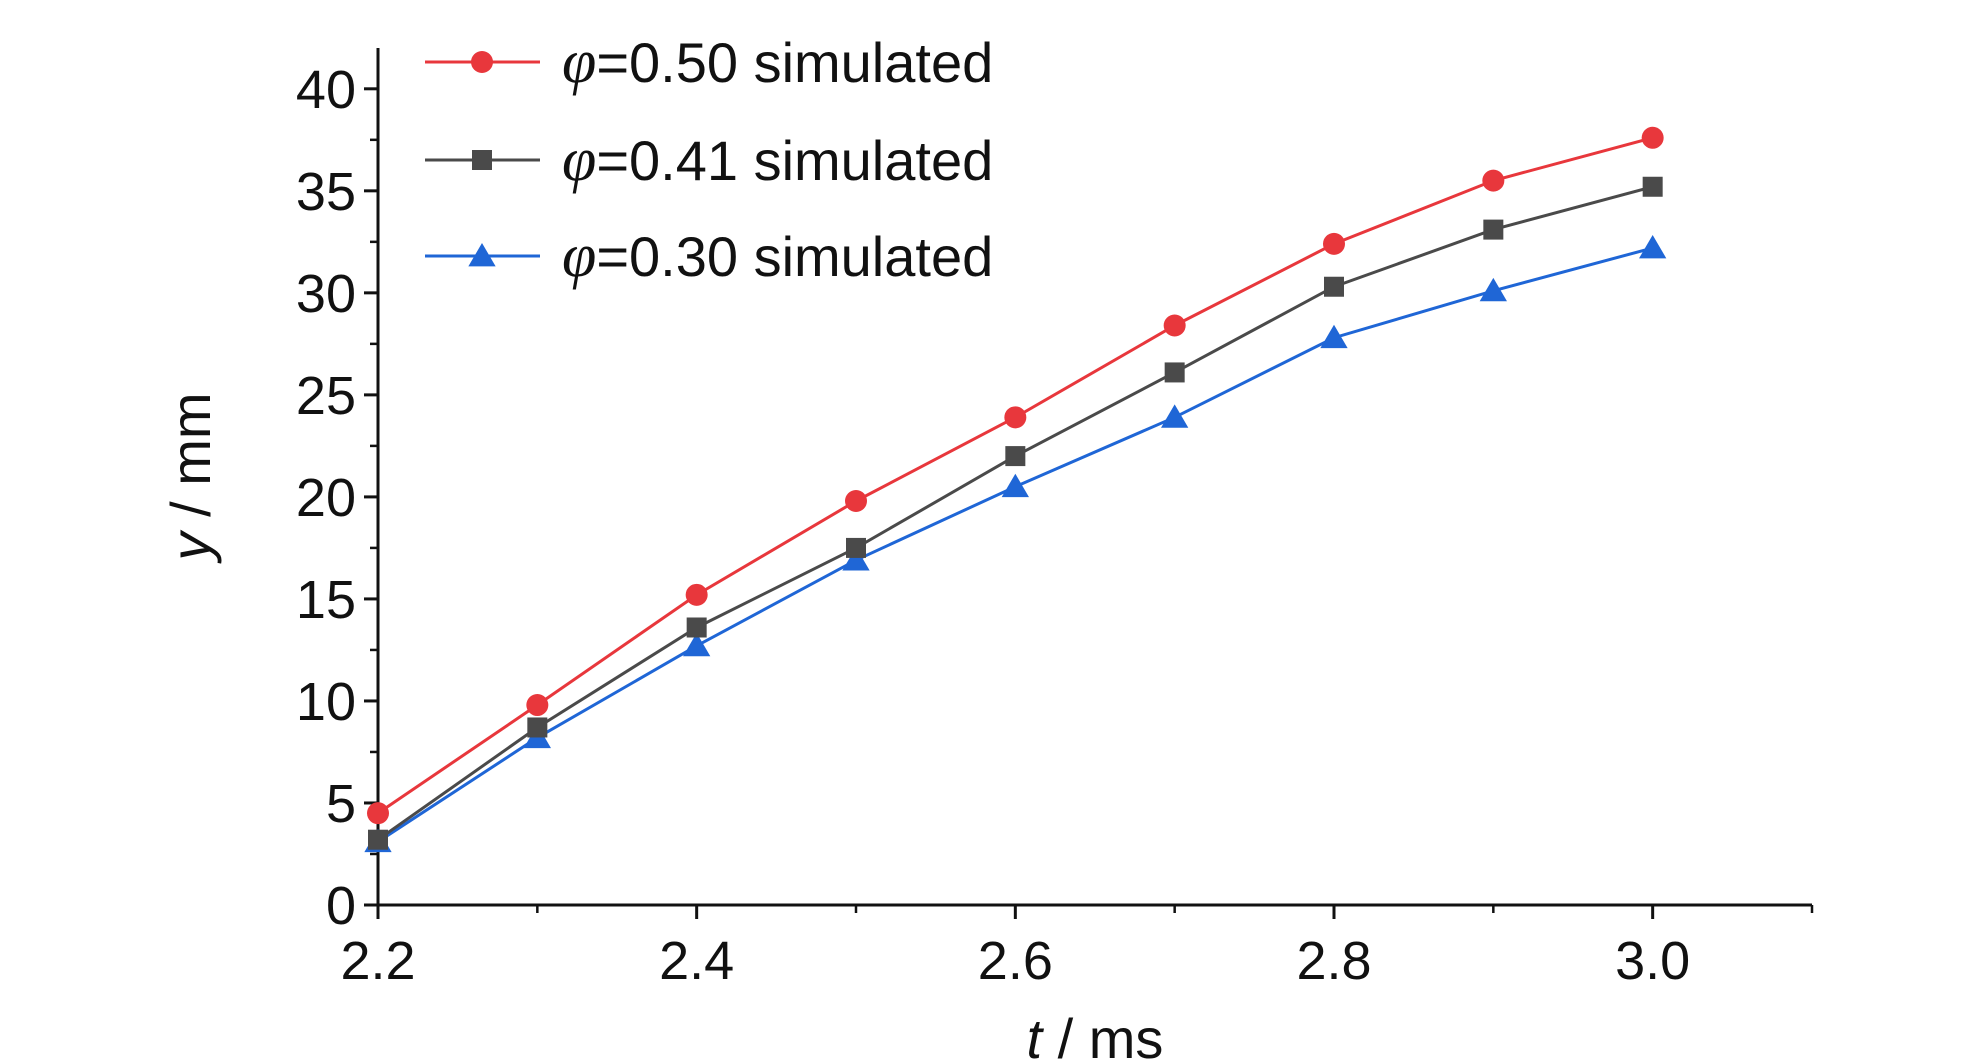 This screenshot has width=1984, height=1063. I want to click on legend-label-phi-050: φ=0.50 simulated, so click(777, 62).